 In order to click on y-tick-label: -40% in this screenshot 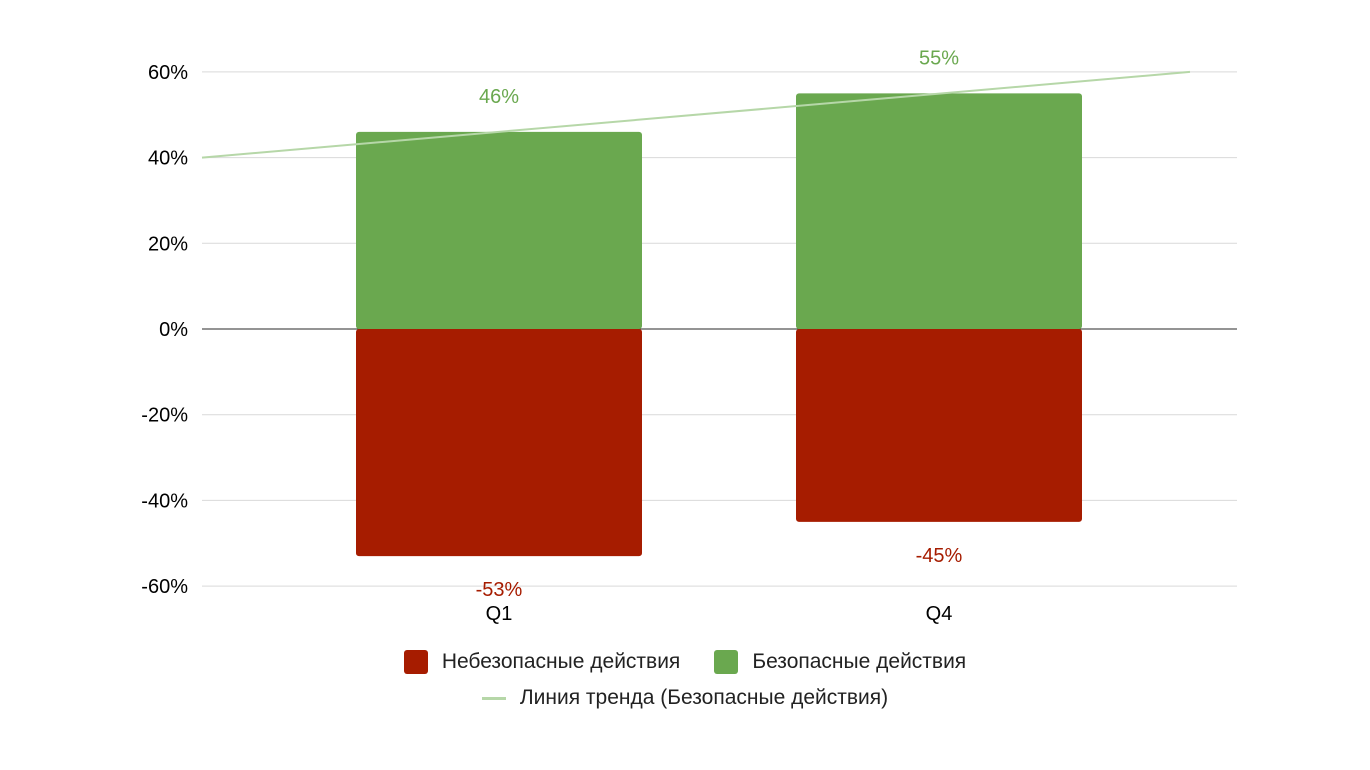, I will do `click(164, 501)`.